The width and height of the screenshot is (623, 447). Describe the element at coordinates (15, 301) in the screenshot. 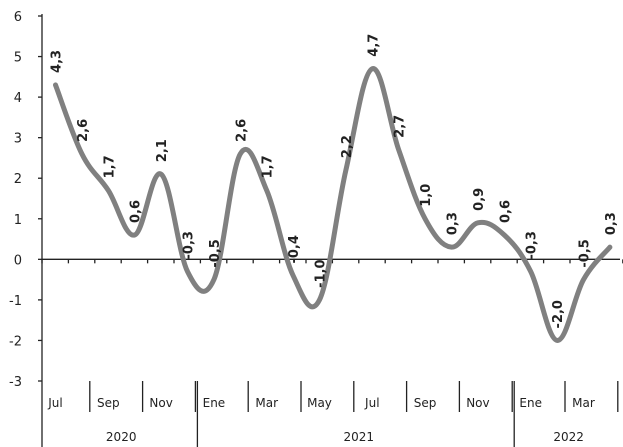

I see `y-tick-label: -1` at that location.